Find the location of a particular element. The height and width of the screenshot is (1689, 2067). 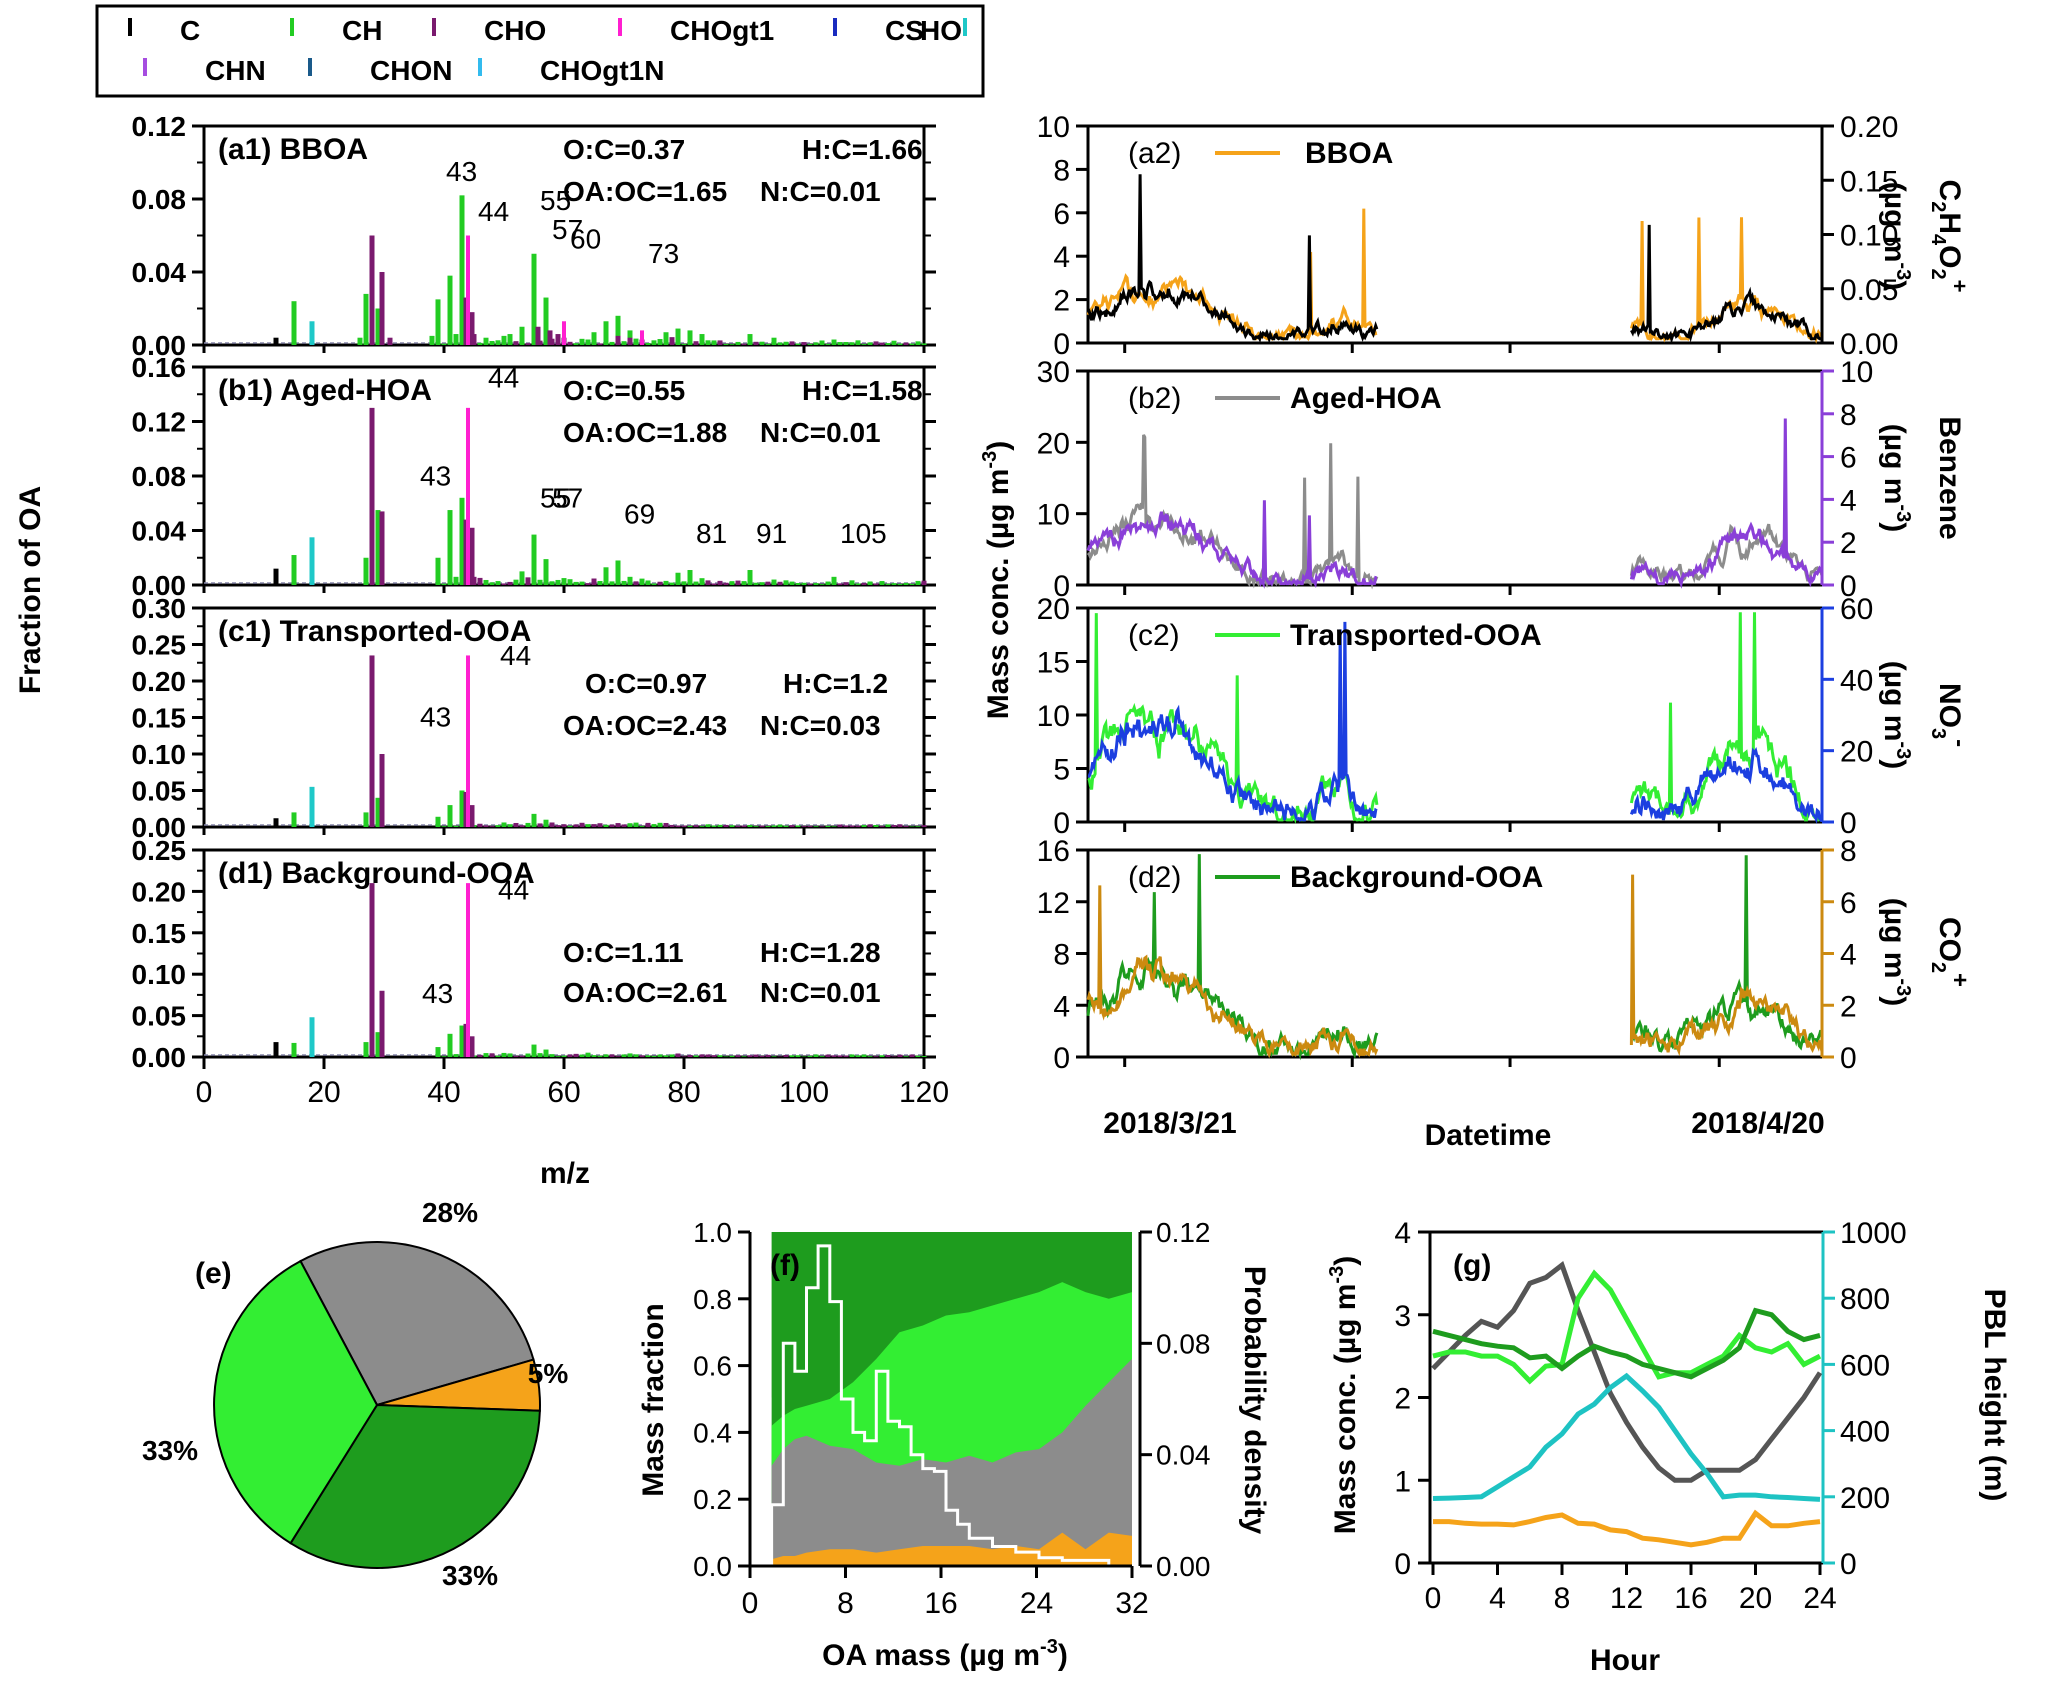

ts-panel-d2: 0 4 8 12 16 0 2 4 6 8 (d2) Background-OOA is located at coordinates (1447, 955).